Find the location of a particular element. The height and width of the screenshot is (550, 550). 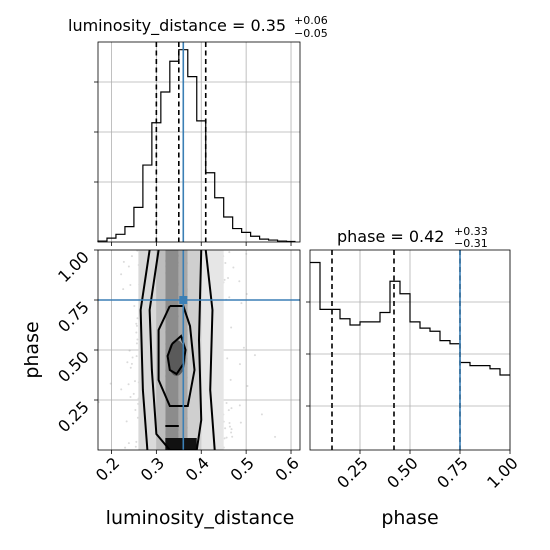

diag1-frame is located at coordinates (199, 142).